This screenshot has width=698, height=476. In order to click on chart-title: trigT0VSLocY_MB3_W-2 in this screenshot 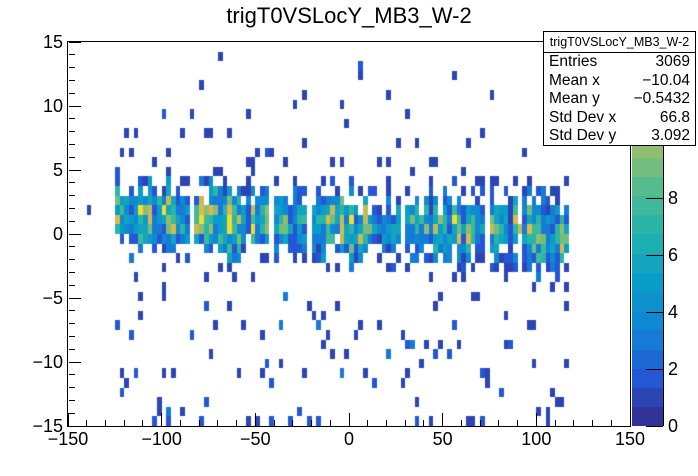, I will do `click(349, 15)`.